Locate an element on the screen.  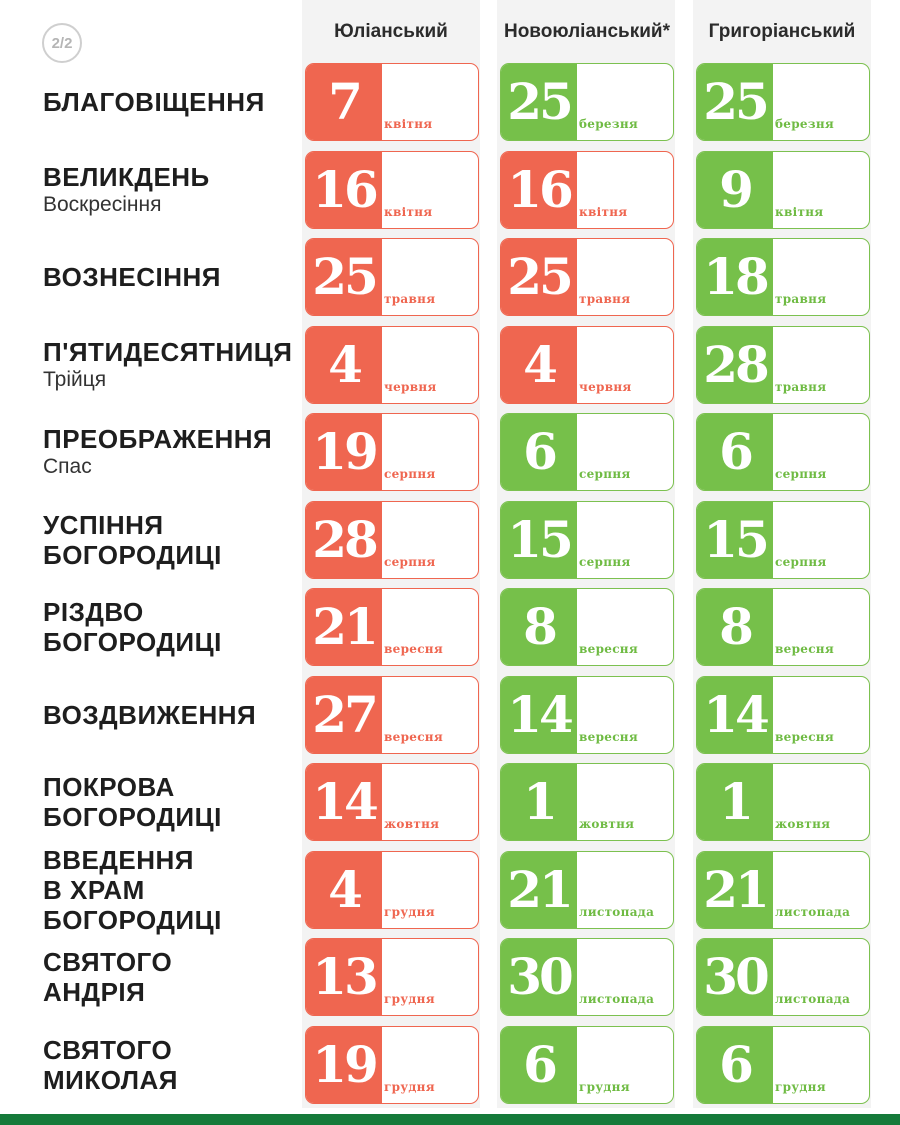
date-card-new-julian: 8 вересня is located at coordinates (587, 627).